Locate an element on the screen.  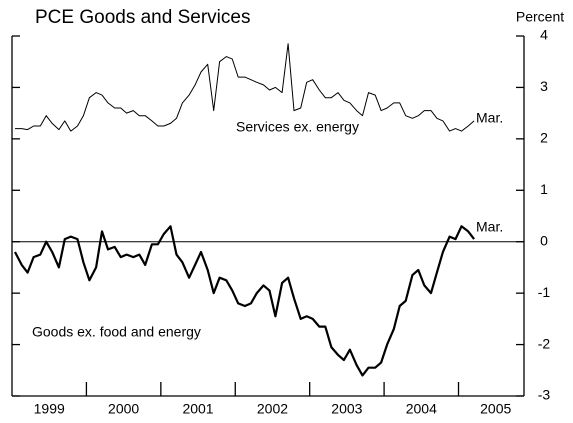
annotation: Services ex. energy is located at coordinates (297, 127).